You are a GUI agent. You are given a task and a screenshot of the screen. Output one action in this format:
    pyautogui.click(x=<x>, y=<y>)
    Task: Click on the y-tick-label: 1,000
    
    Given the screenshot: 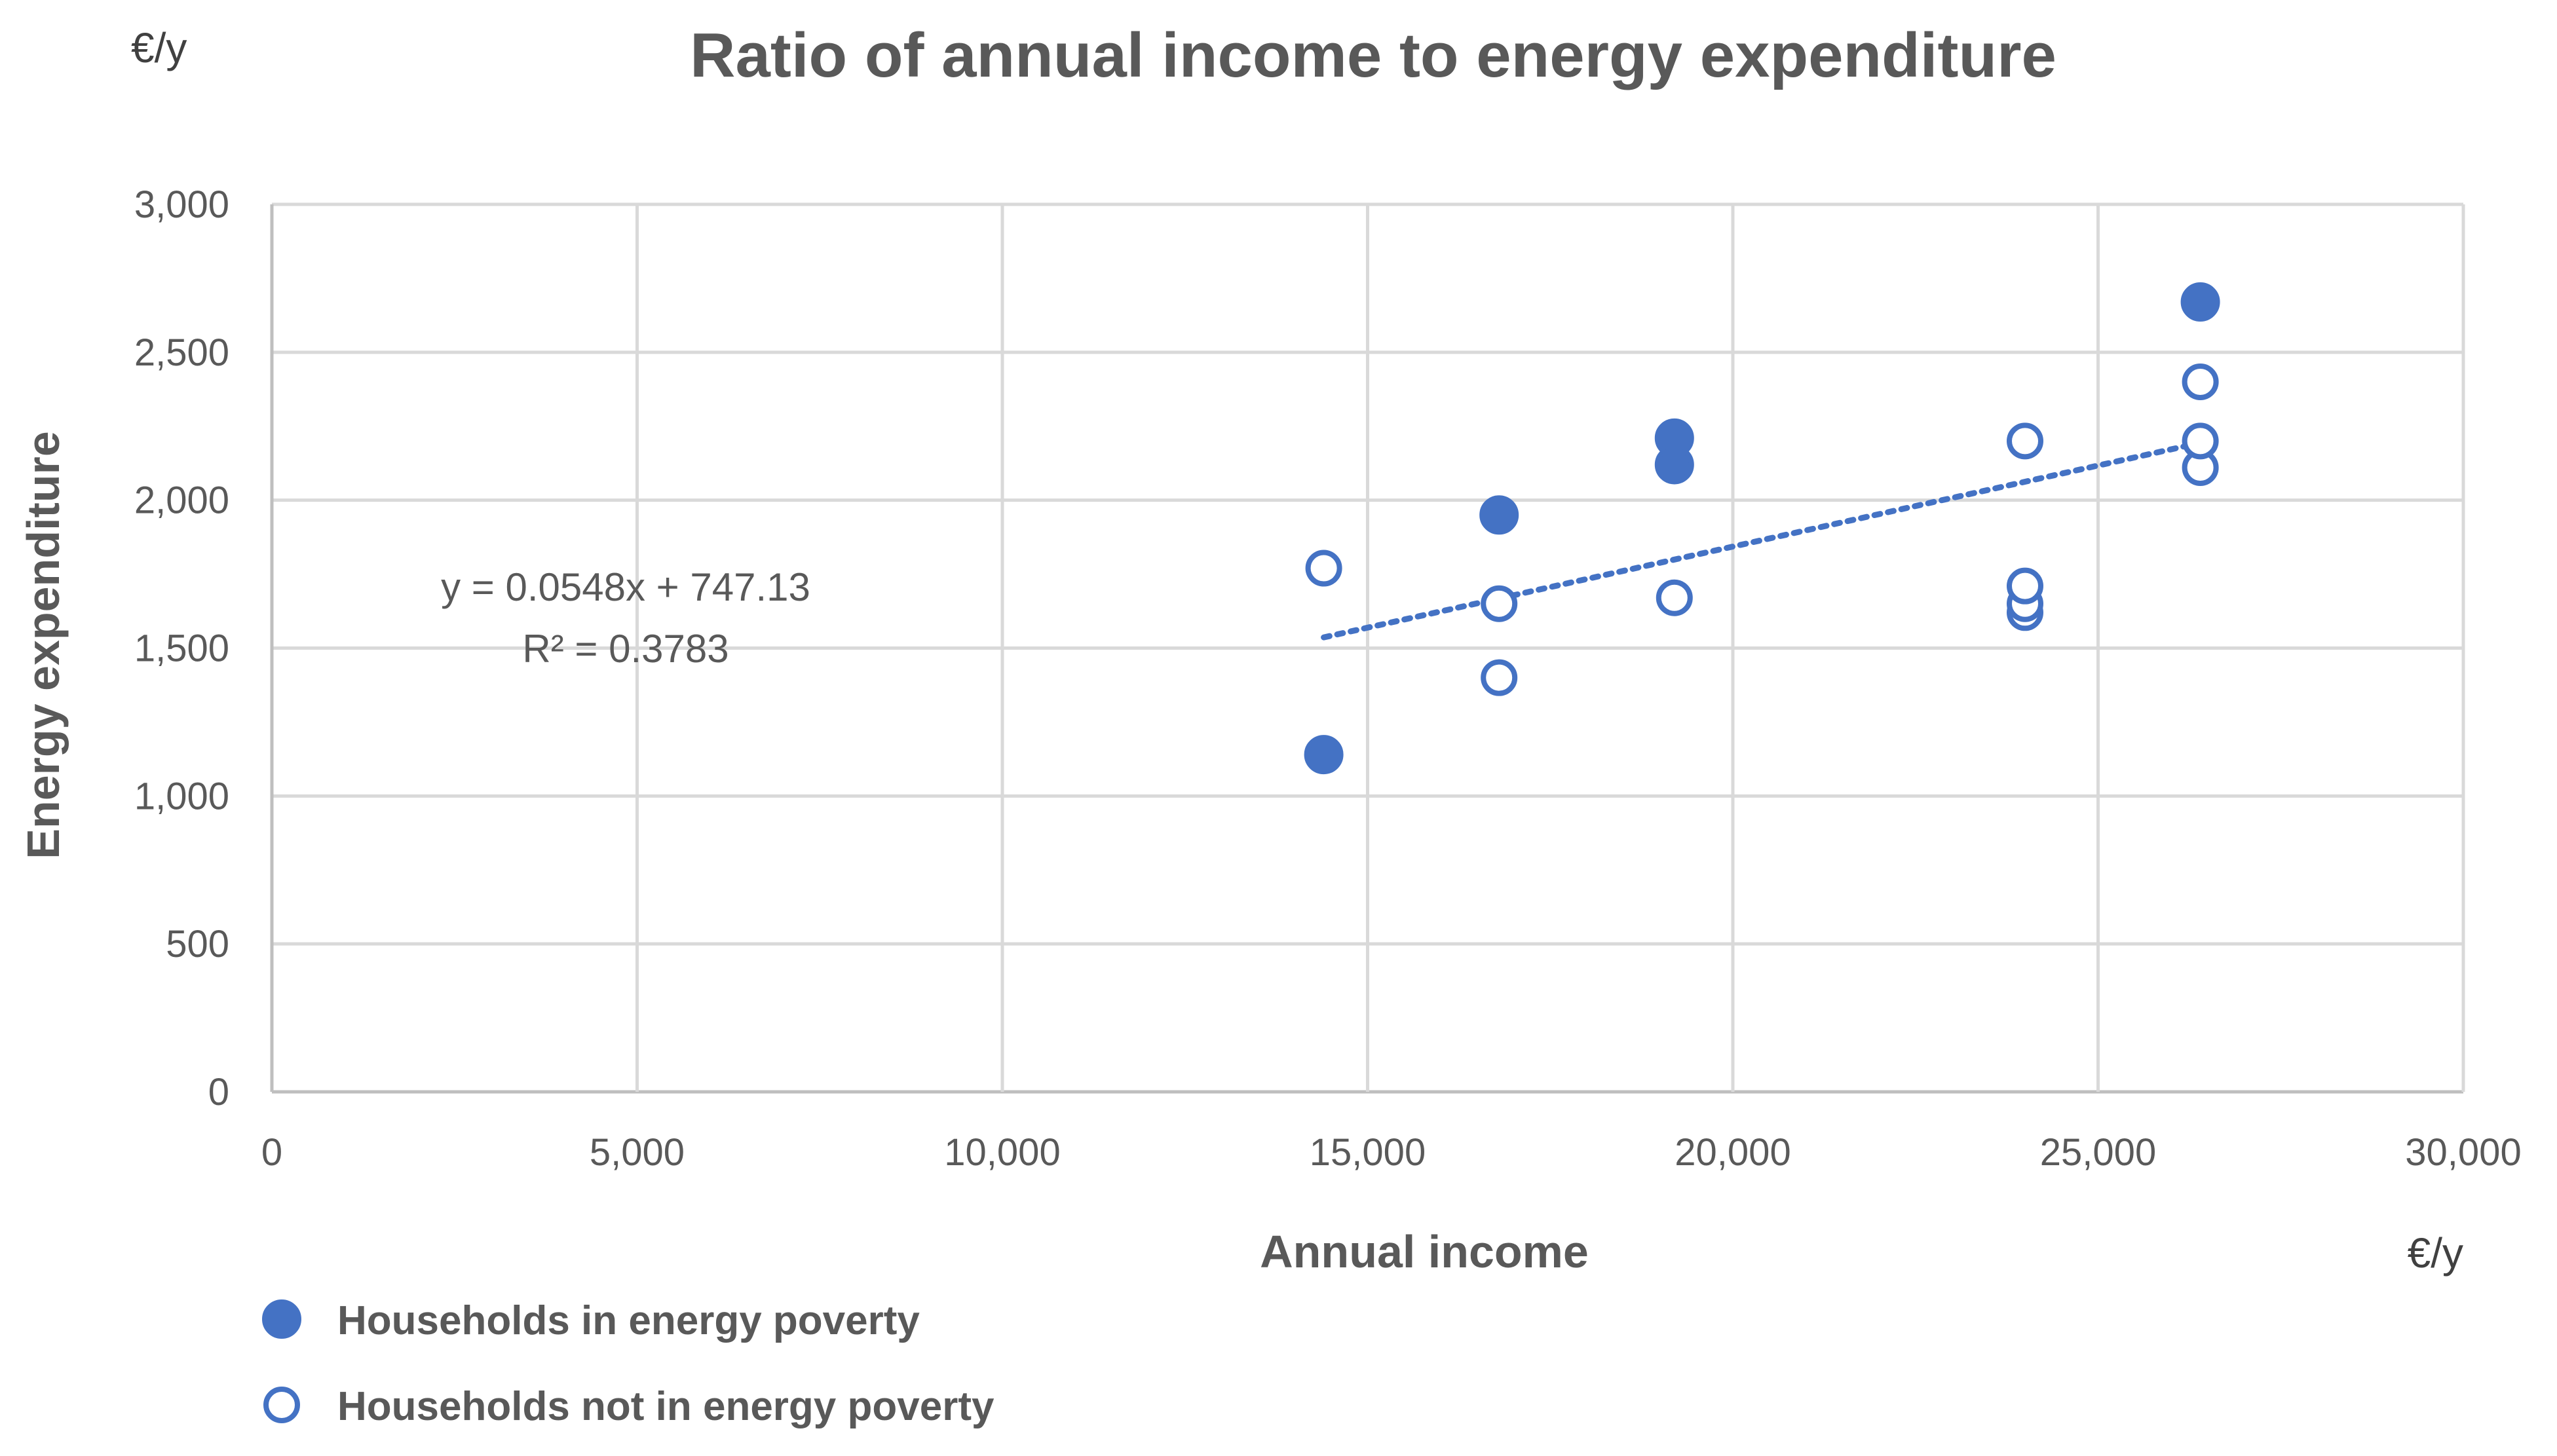 What is the action you would take?
    pyautogui.click(x=181, y=796)
    